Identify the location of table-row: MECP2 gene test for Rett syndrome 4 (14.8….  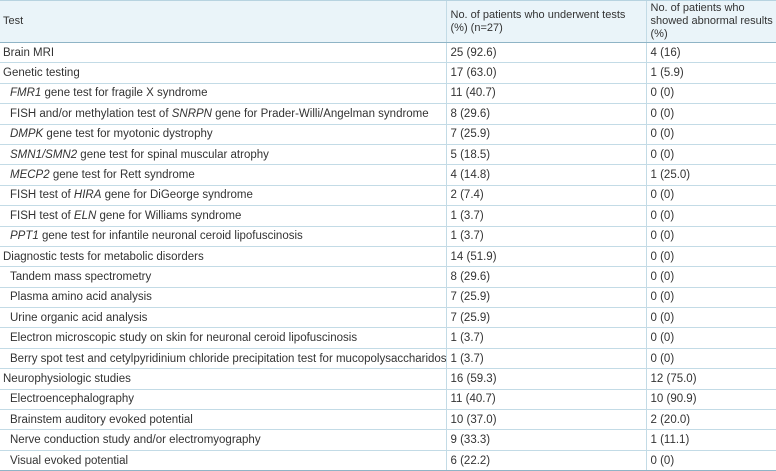
(388, 175).